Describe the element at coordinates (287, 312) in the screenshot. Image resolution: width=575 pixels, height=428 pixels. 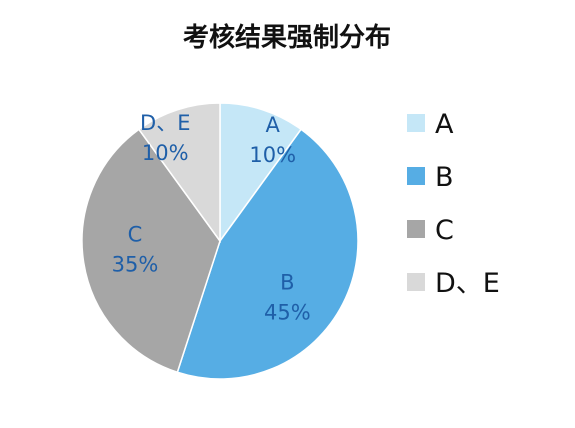
I see `slice-percent-label: 45%` at that location.